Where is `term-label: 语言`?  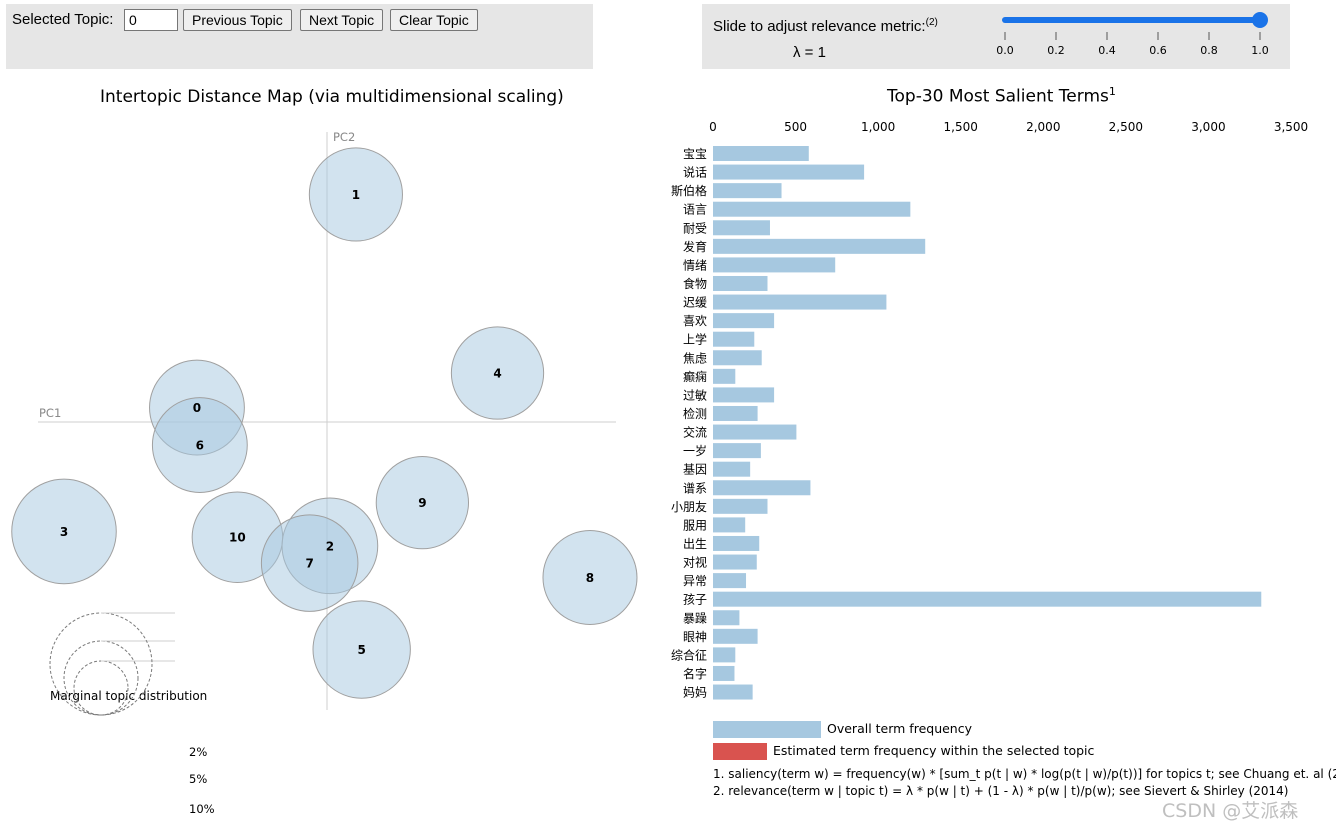
term-label: 语言 is located at coordinates (695, 210).